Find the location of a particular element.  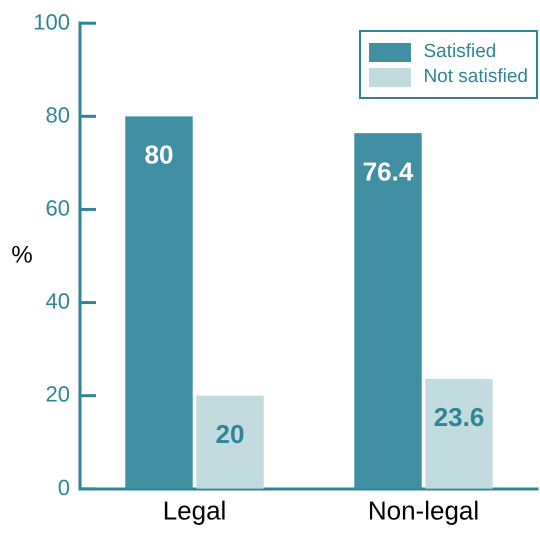

data-label: 20 is located at coordinates (230, 433).